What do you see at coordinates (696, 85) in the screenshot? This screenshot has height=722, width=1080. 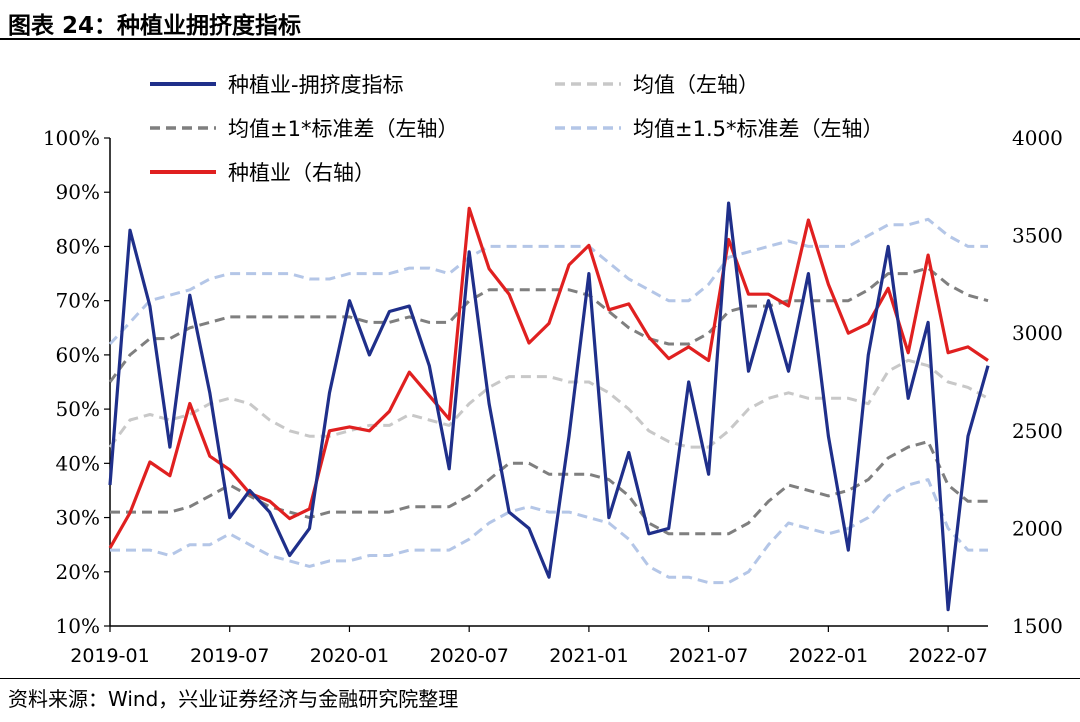 I see `legend-label-1: 均值（左轴）` at bounding box center [696, 85].